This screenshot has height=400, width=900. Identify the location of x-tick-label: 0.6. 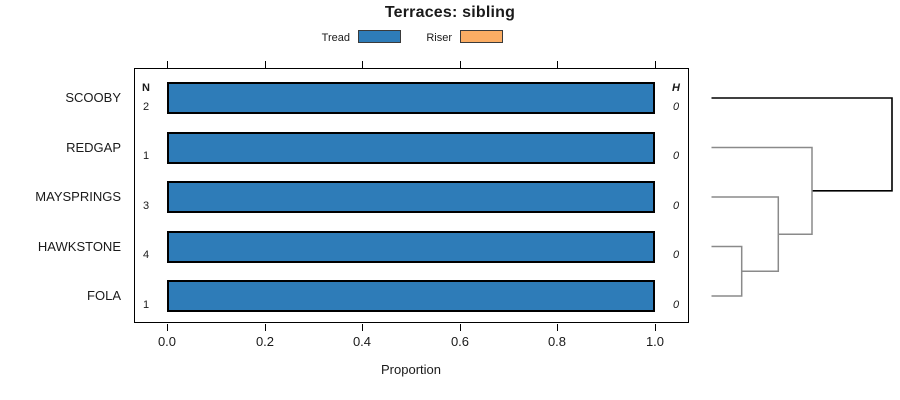
(460, 341).